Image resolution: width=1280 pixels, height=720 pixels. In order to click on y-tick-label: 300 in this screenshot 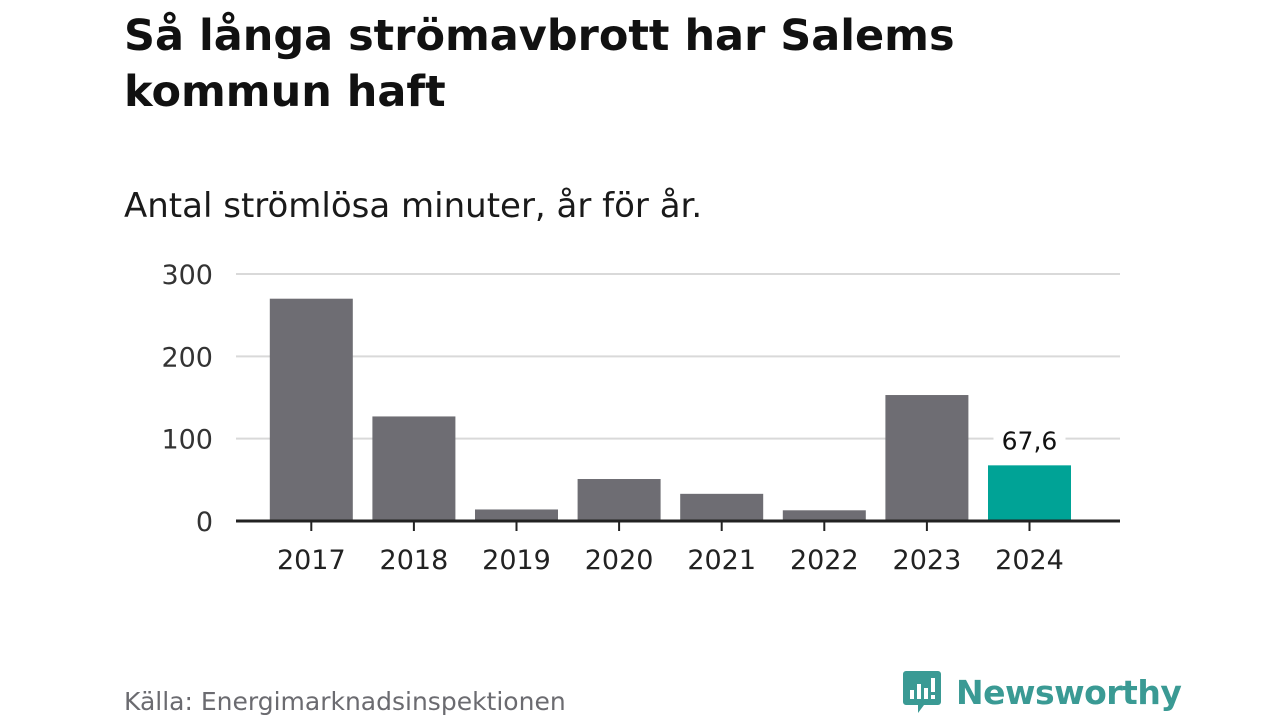, I will do `click(187, 275)`.